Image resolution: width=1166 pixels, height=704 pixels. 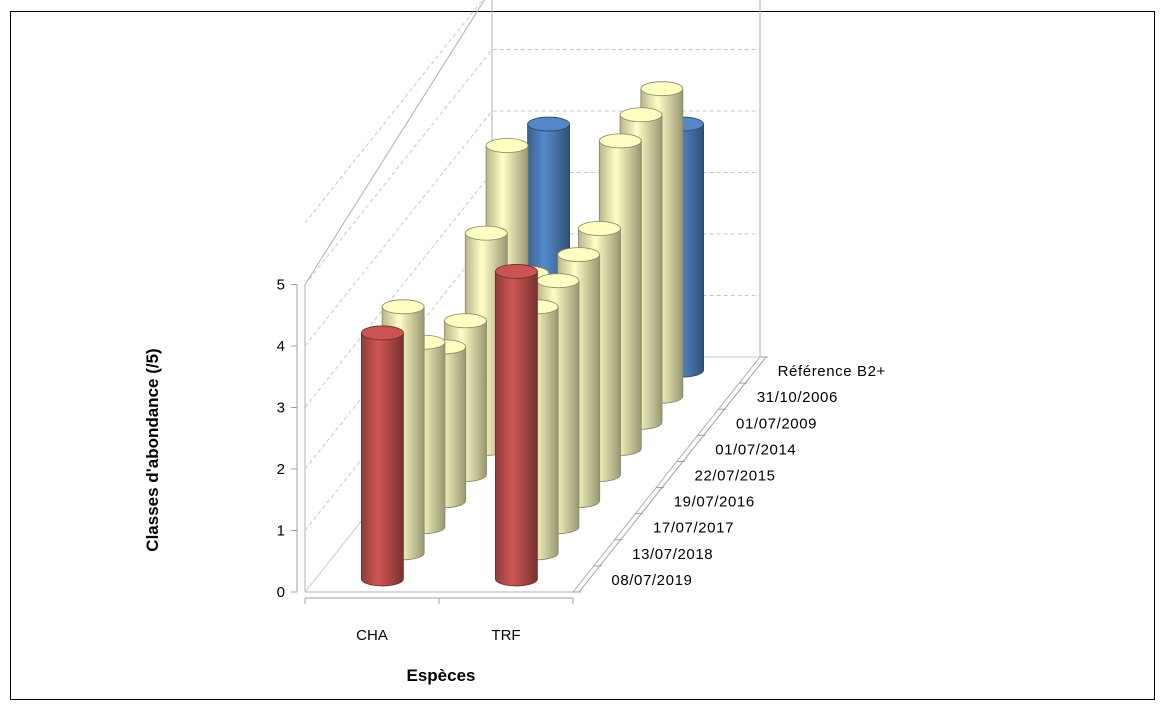 What do you see at coordinates (776, 423) in the screenshot?
I see `series-label: 01/07/2009` at bounding box center [776, 423].